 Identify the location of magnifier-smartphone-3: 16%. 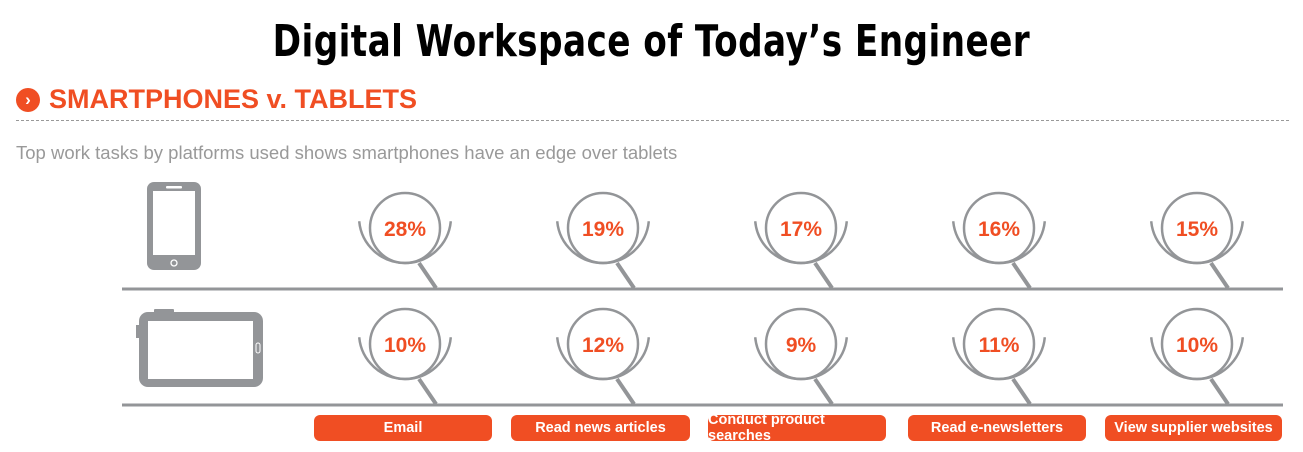
(999, 240).